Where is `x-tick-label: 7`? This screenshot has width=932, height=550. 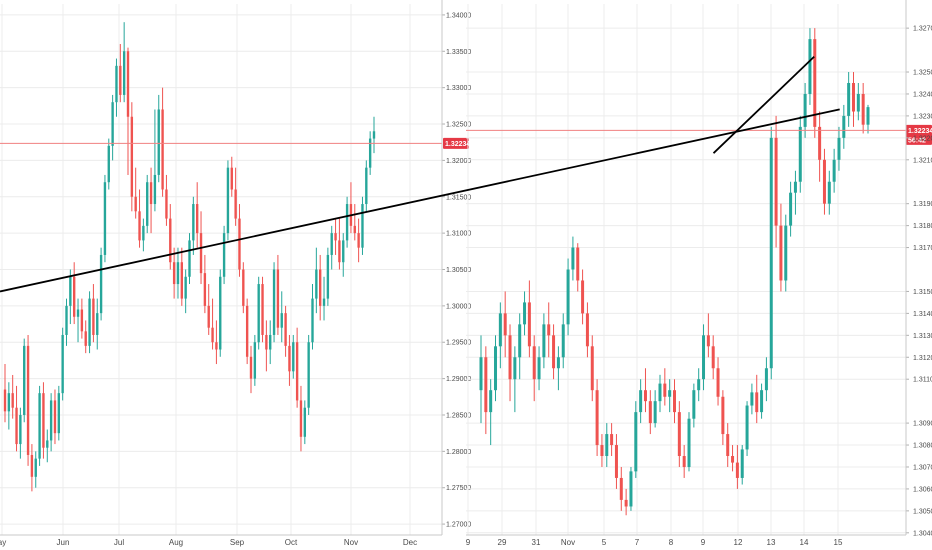
x-tick-label: 7 is located at coordinates (637, 542).